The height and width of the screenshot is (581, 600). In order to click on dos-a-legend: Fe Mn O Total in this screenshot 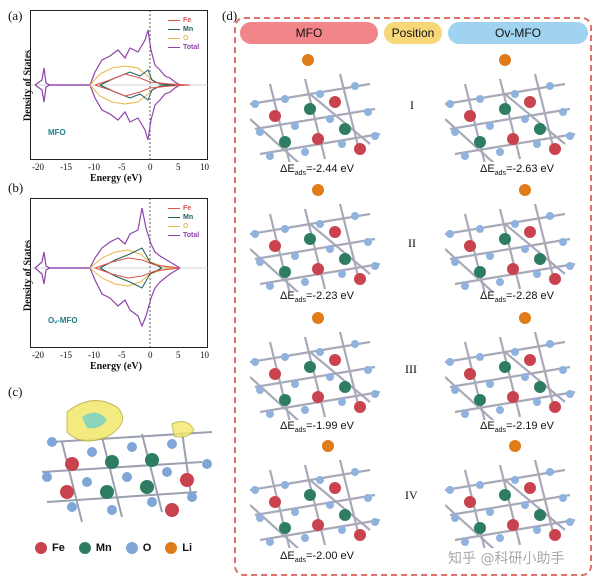, I will do `click(183, 34)`.